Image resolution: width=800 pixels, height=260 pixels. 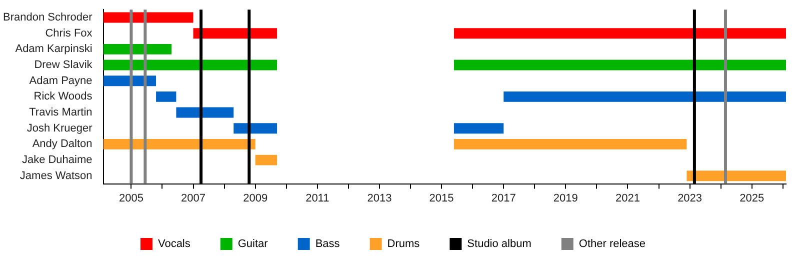 What do you see at coordinates (752, 198) in the screenshot?
I see `x-tick-label: 2025` at bounding box center [752, 198].